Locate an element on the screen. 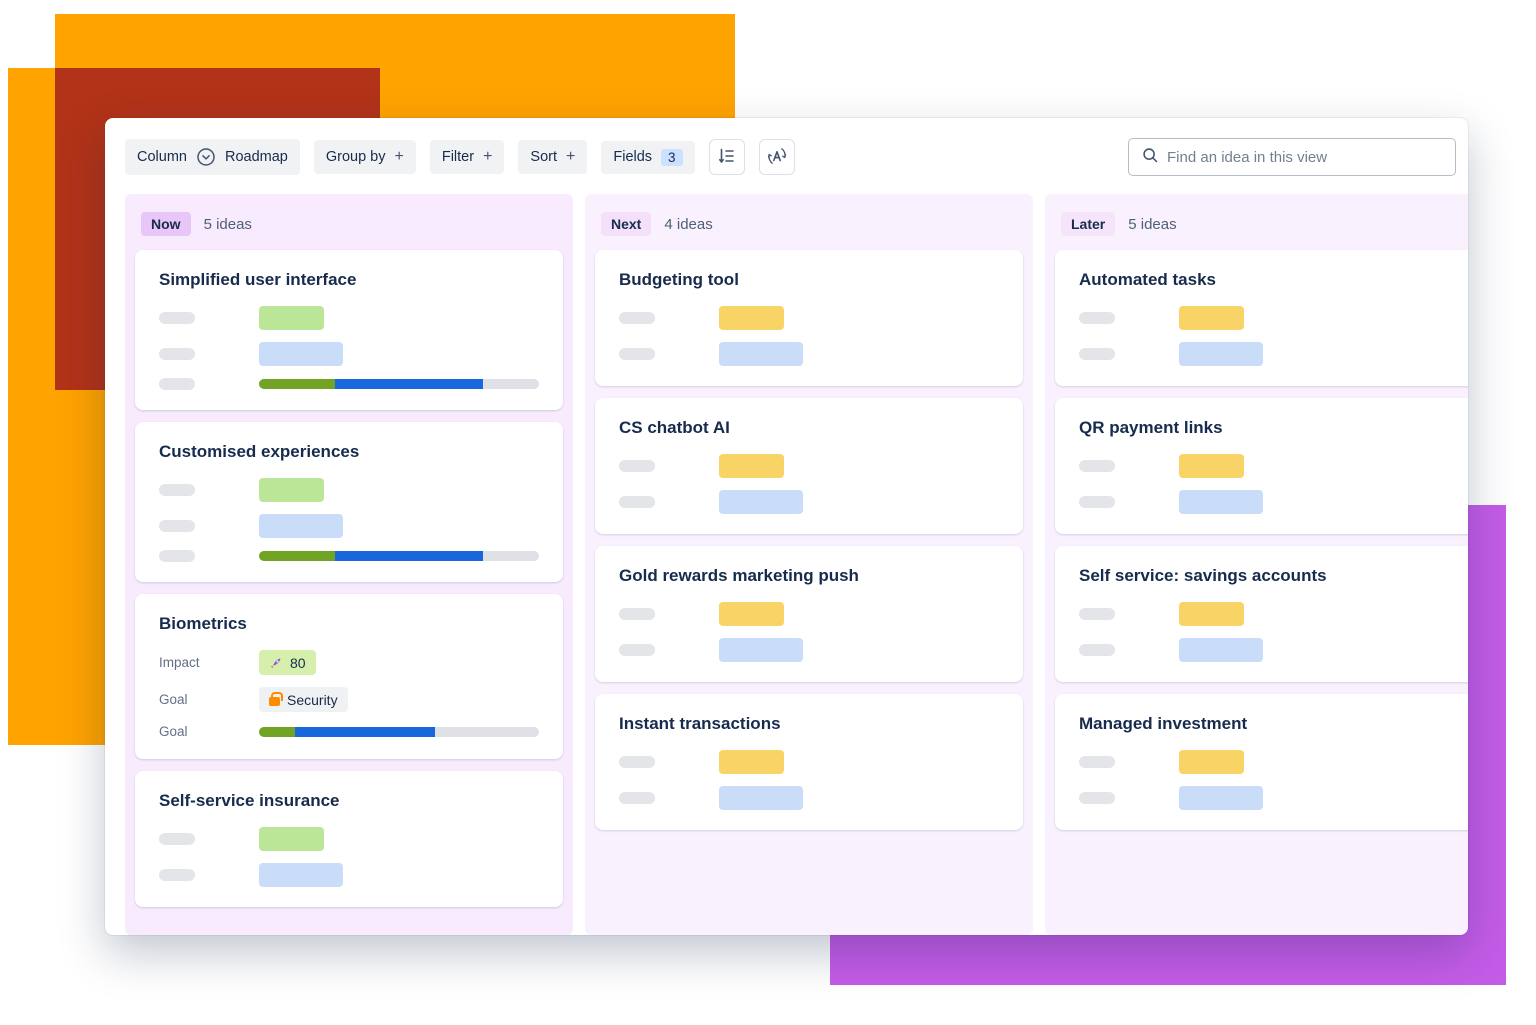  progress-bar is located at coordinates (399, 556).